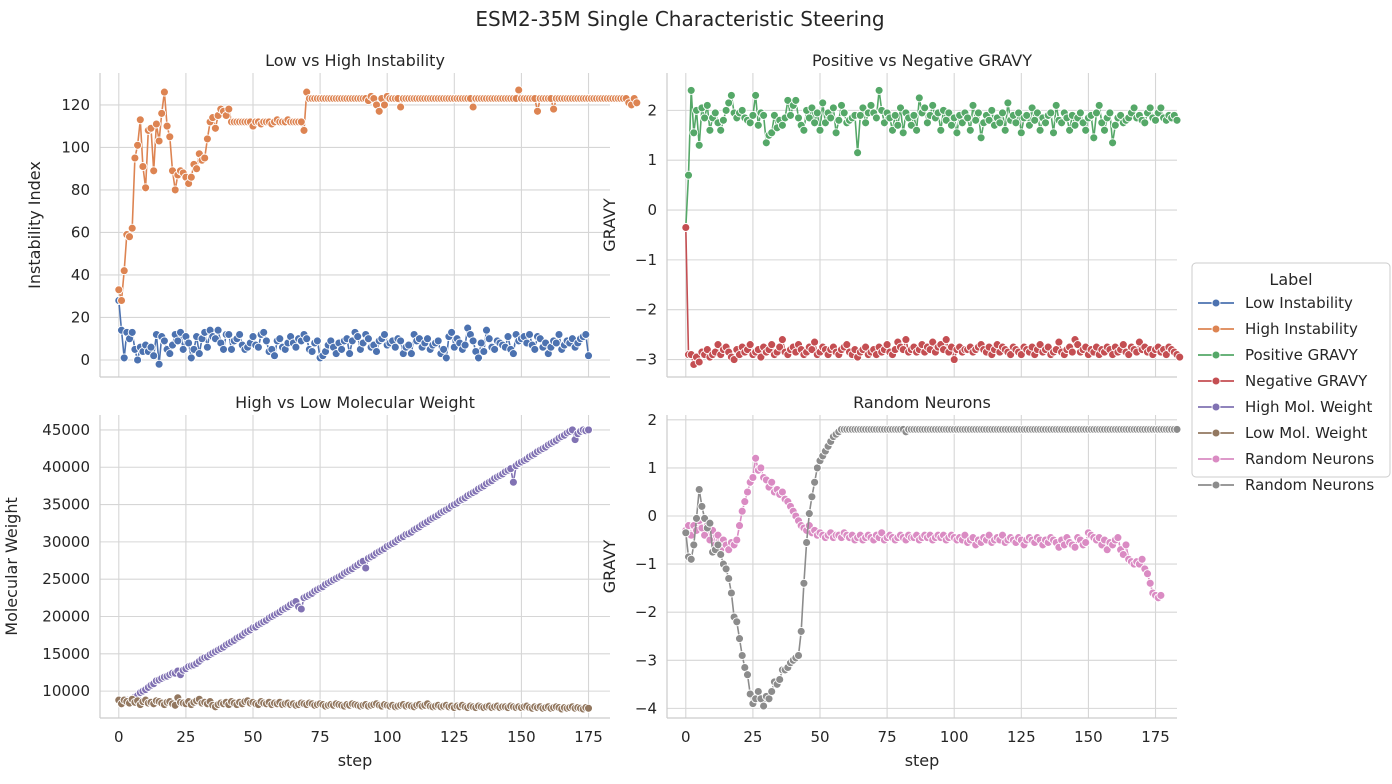 The width and height of the screenshot is (1392, 784). I want to click on subplot-title: Positive vs Negative GRAVY, so click(922, 60).